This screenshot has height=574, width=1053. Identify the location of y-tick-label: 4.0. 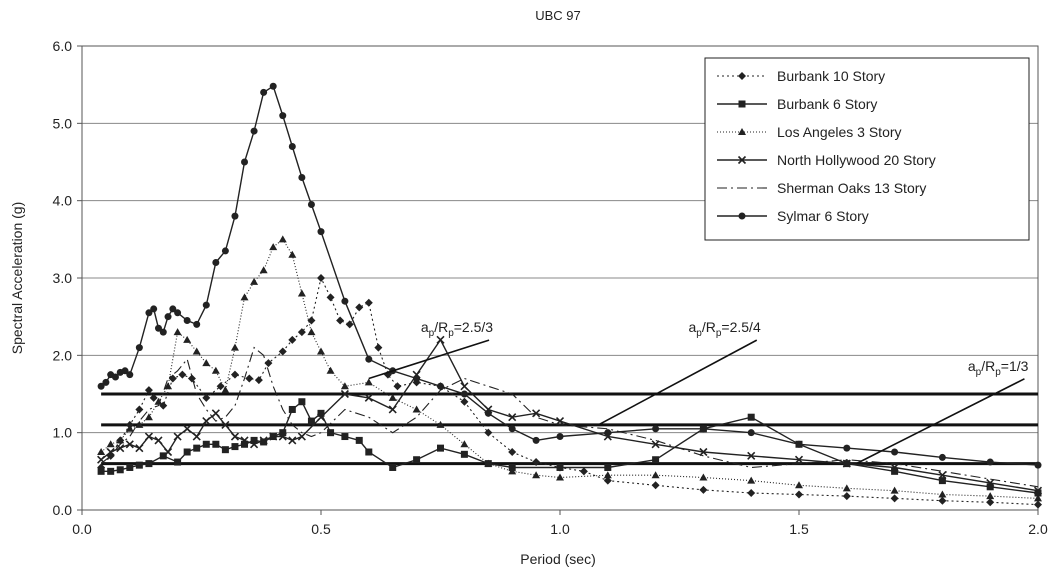
(63, 201).